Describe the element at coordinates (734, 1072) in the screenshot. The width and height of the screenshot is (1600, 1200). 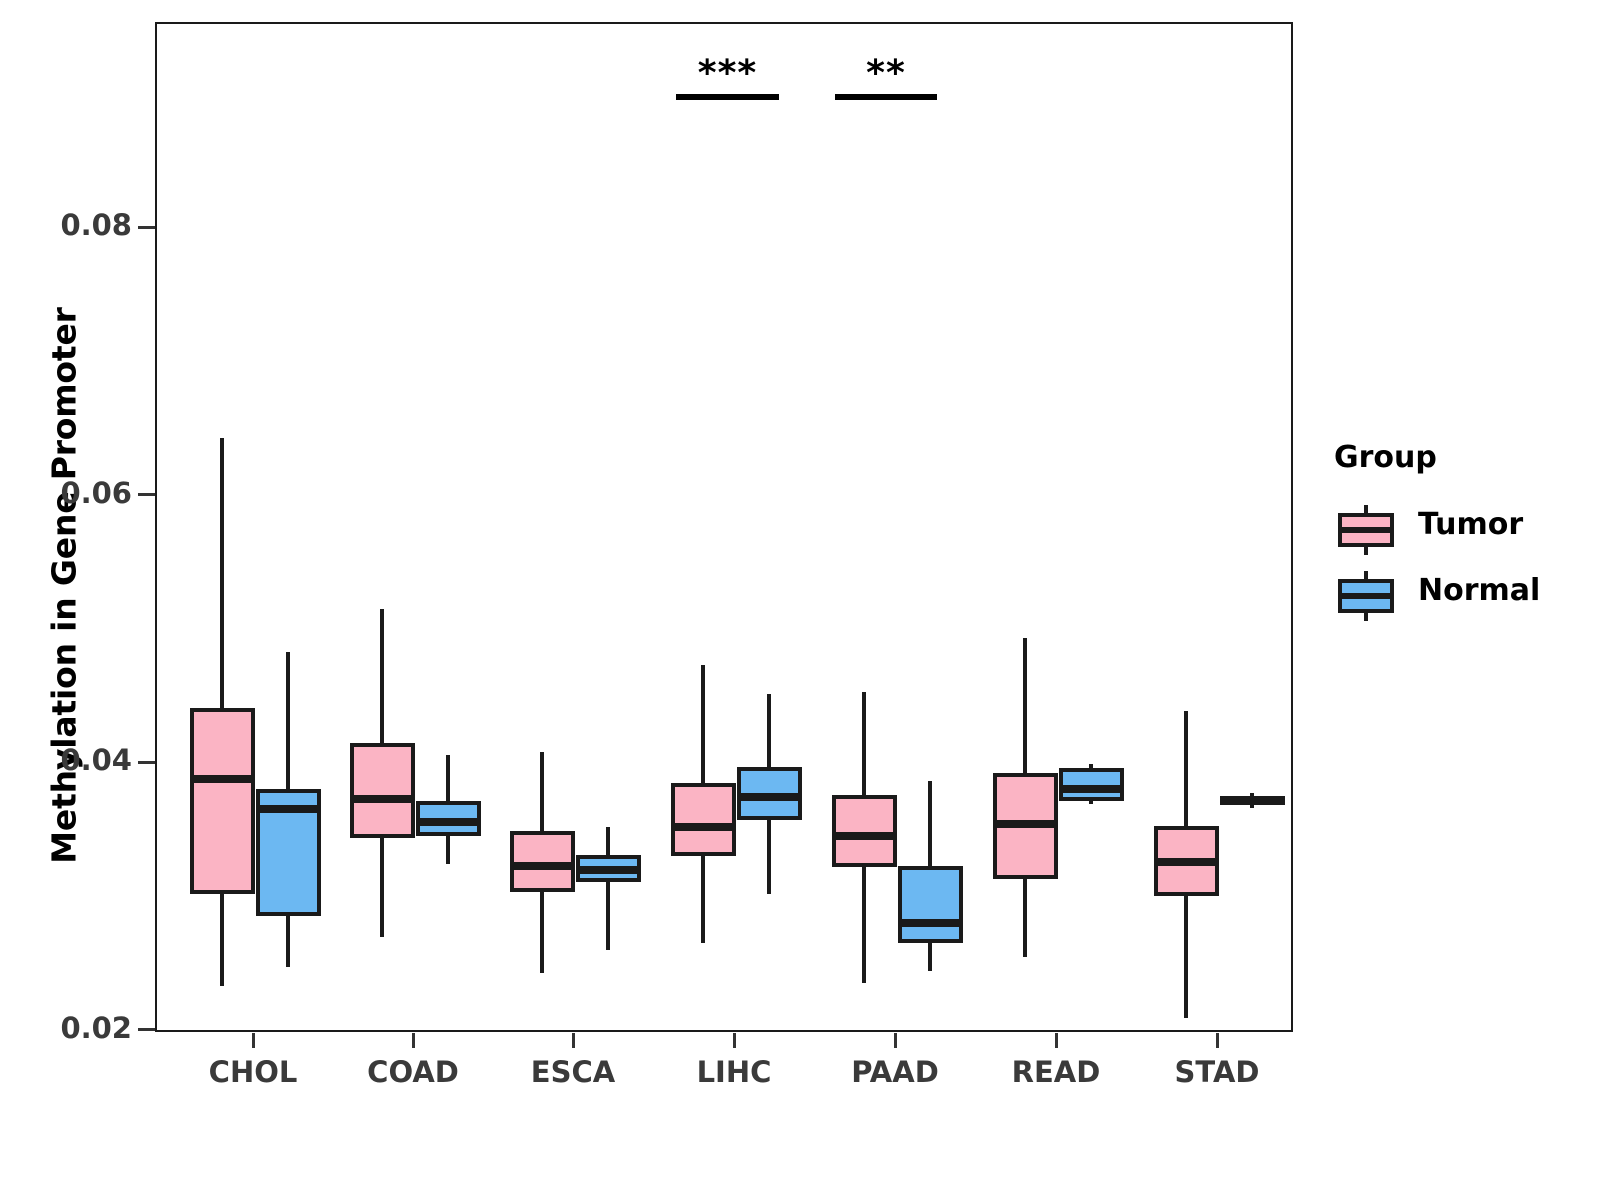
I see `x-axis-tick-label: LIHC` at that location.